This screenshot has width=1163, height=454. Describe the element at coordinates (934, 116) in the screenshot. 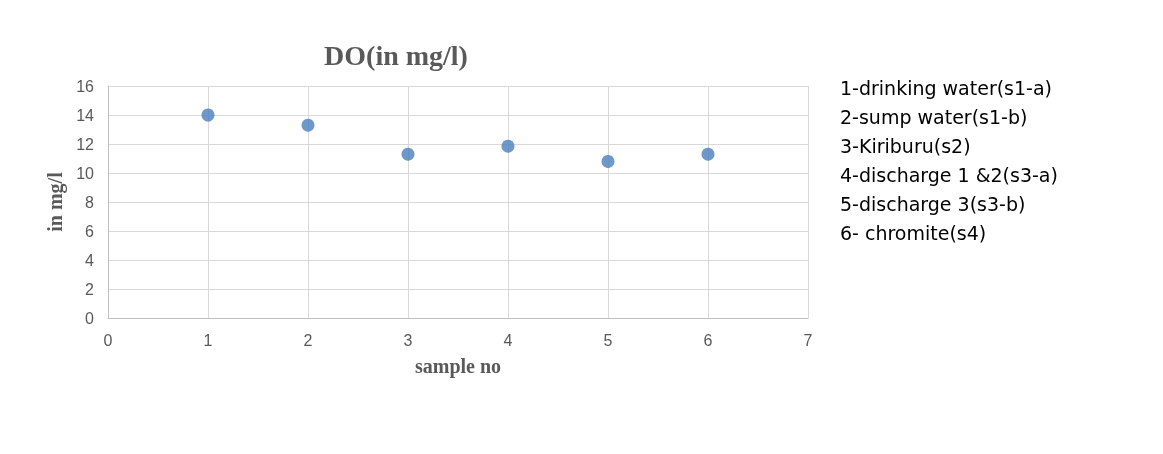

I see `text: 2-sump water(s1-b)` at that location.